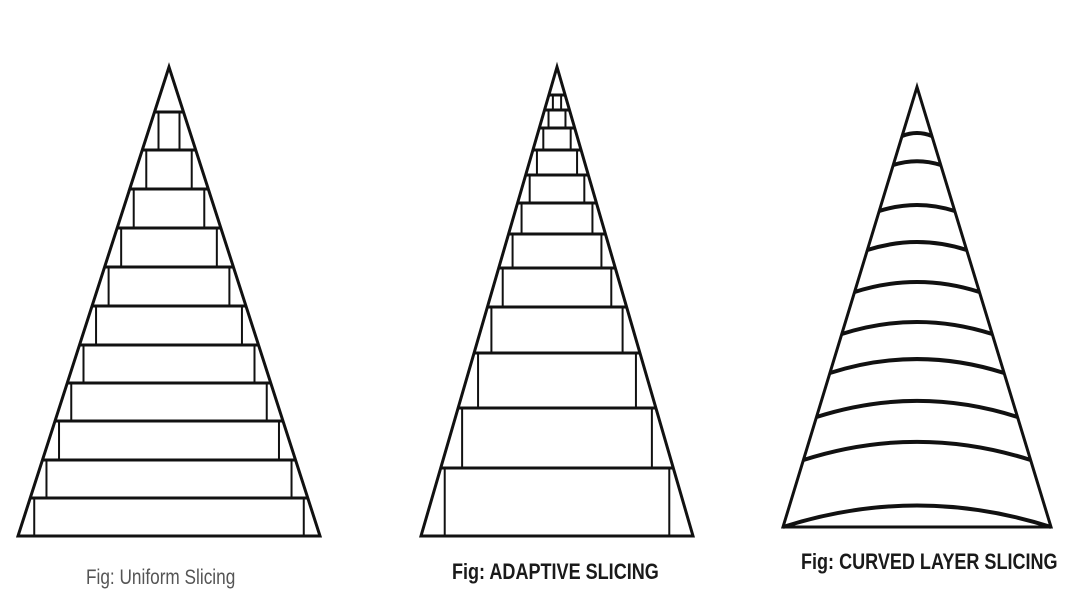 The height and width of the screenshot is (613, 1069). What do you see at coordinates (929, 561) in the screenshot?
I see `curved-layer-slicing-caption: Fig: CURVED LAYER SLICING` at bounding box center [929, 561].